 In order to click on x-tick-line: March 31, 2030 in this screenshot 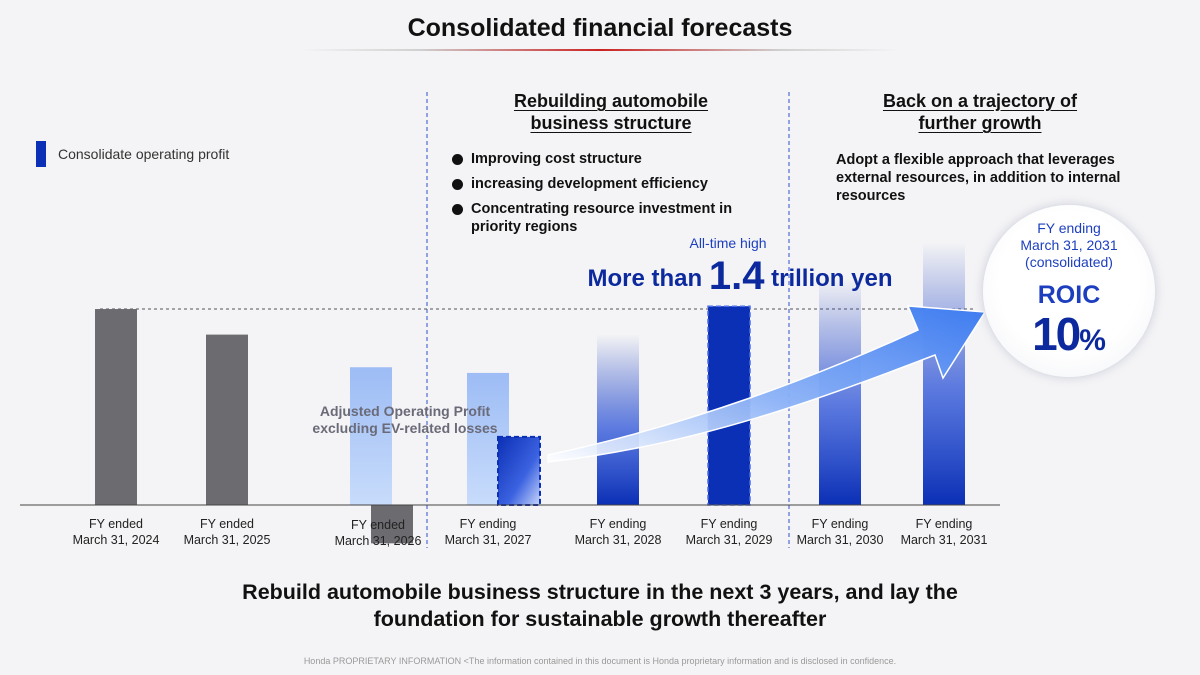, I will do `click(840, 540)`.